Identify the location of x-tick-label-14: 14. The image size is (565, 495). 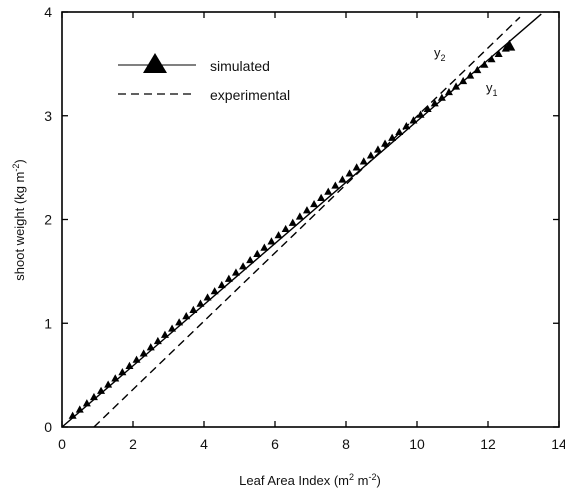
(558, 444).